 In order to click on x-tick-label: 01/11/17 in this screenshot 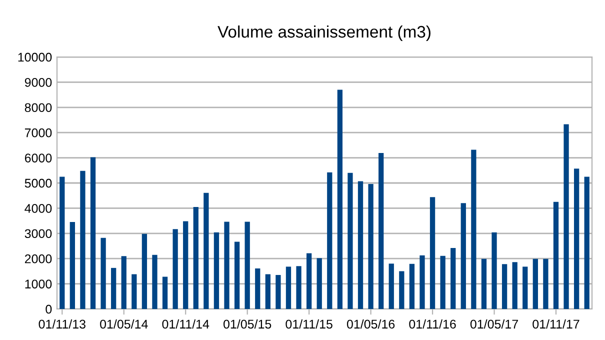, I will do `click(556, 324)`.